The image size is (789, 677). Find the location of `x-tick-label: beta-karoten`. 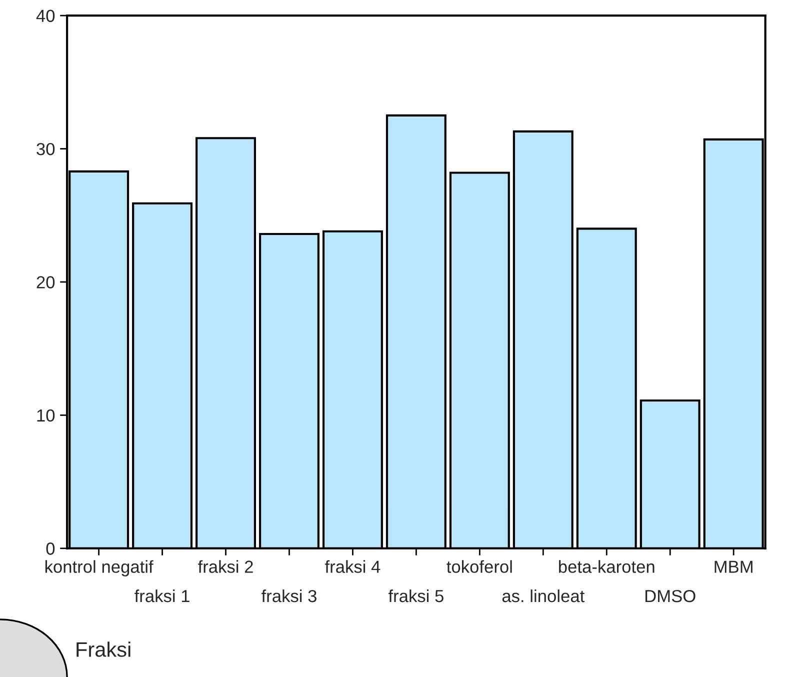

x-tick-label: beta-karoten is located at coordinates (606, 566).